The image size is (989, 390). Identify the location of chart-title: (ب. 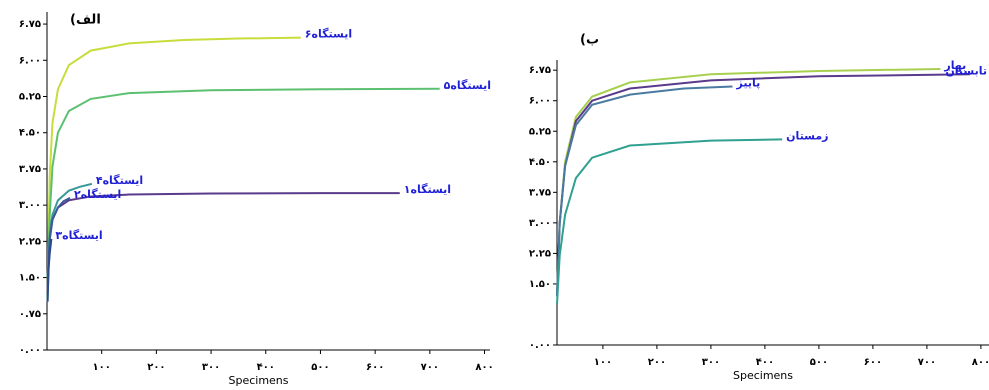
(589, 40).